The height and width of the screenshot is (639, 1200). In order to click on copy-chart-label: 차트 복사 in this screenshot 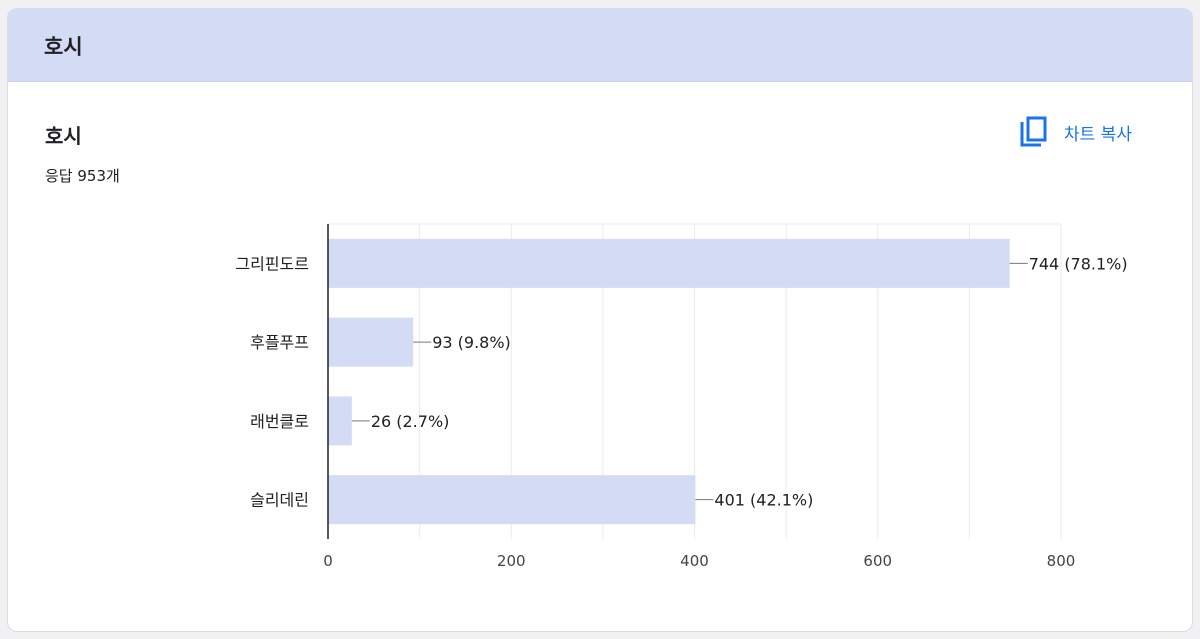, I will do `click(1098, 134)`.